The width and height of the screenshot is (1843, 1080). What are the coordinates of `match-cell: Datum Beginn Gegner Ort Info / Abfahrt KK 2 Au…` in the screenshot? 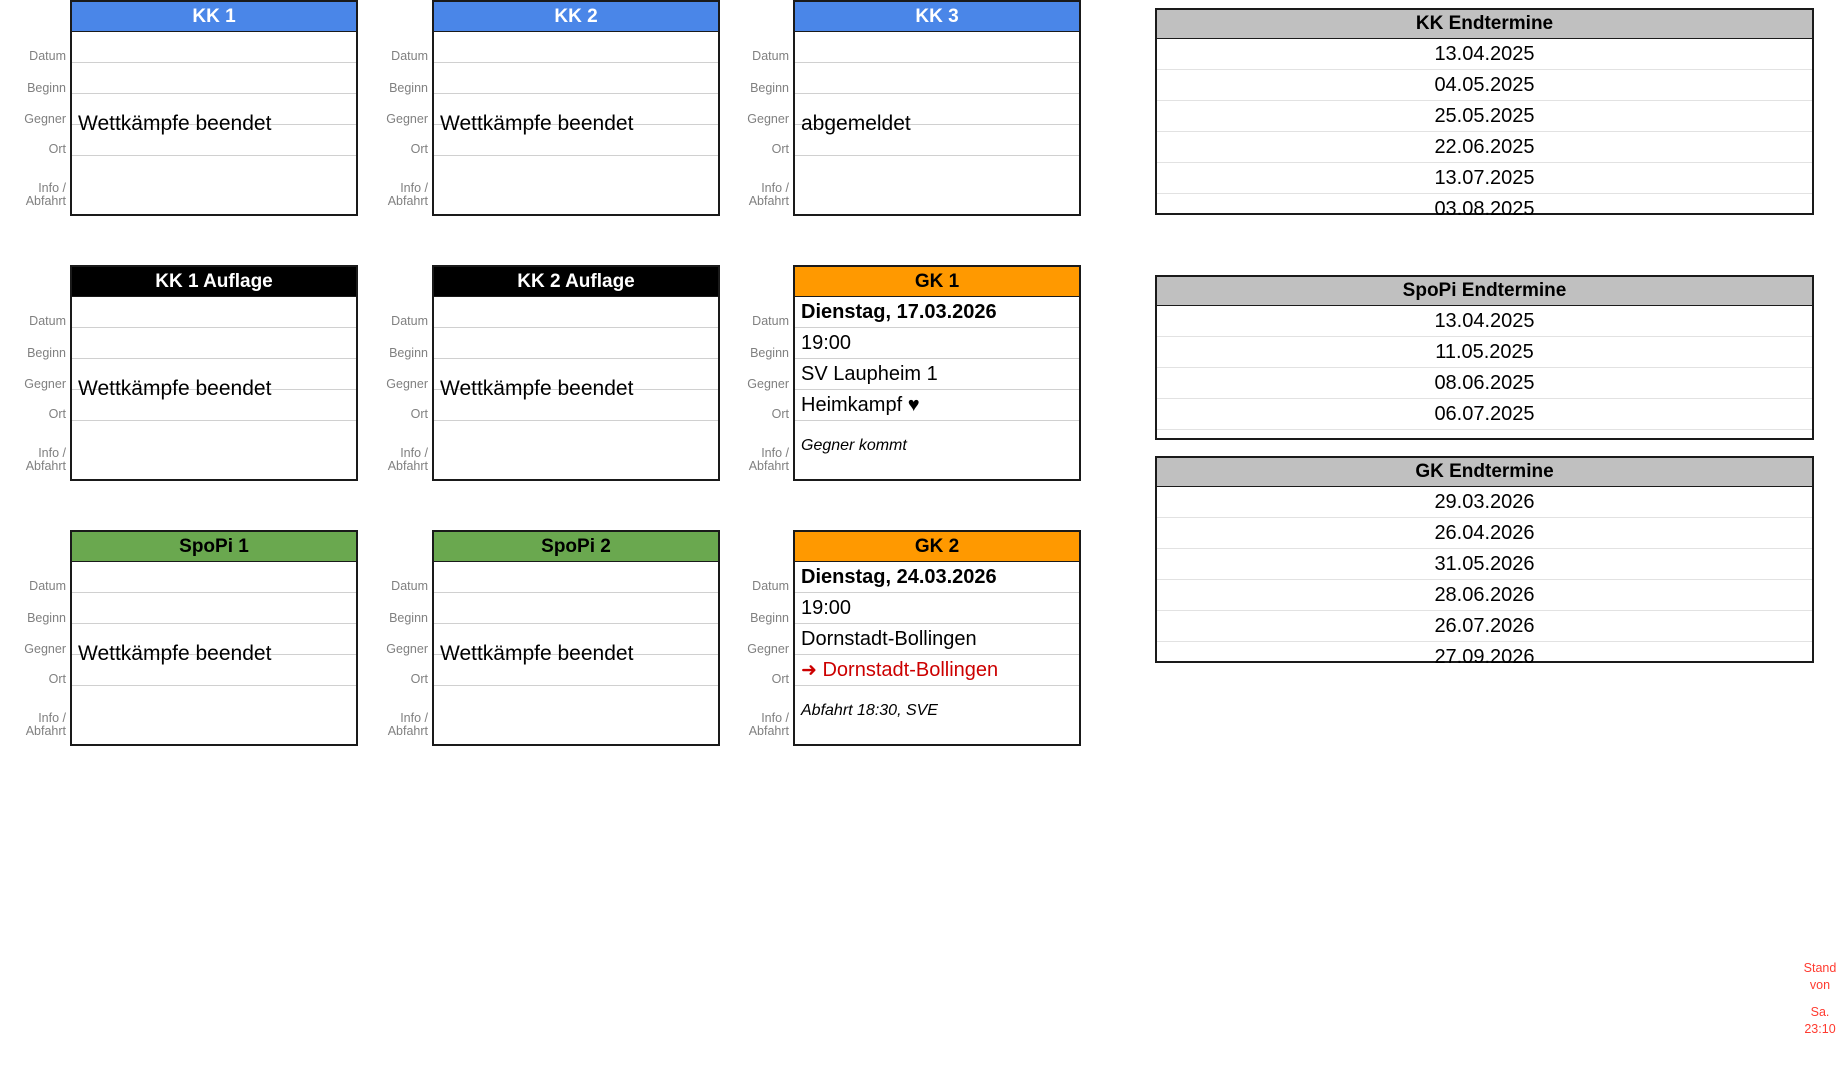 It's located at (553, 373).